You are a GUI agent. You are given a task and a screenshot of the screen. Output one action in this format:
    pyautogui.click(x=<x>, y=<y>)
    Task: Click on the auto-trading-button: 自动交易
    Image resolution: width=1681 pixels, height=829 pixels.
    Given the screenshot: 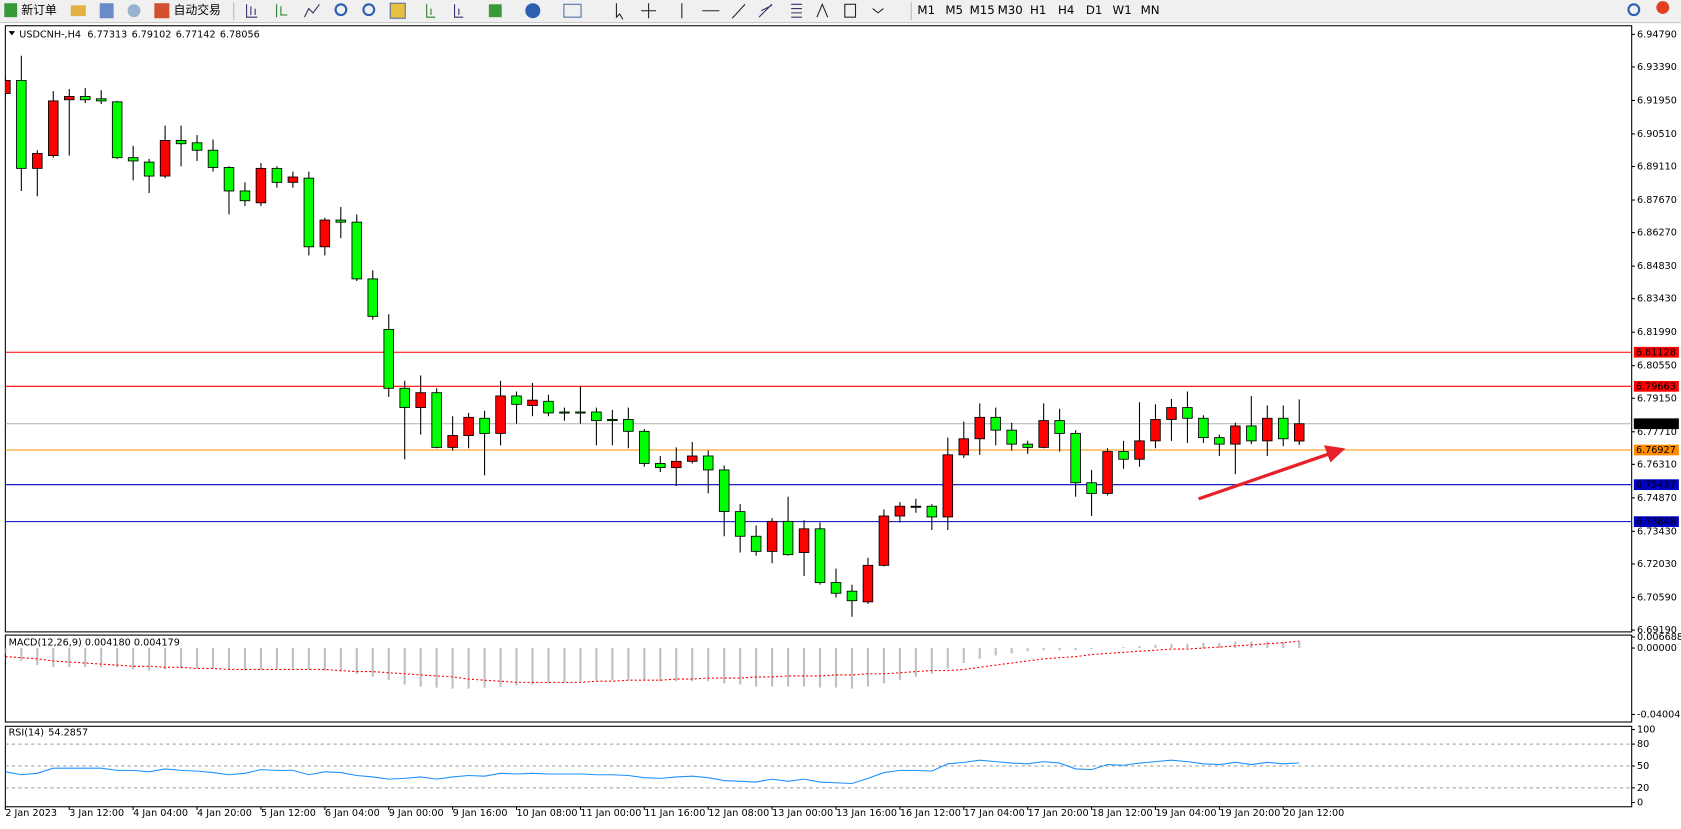 What is the action you would take?
    pyautogui.click(x=197, y=10)
    